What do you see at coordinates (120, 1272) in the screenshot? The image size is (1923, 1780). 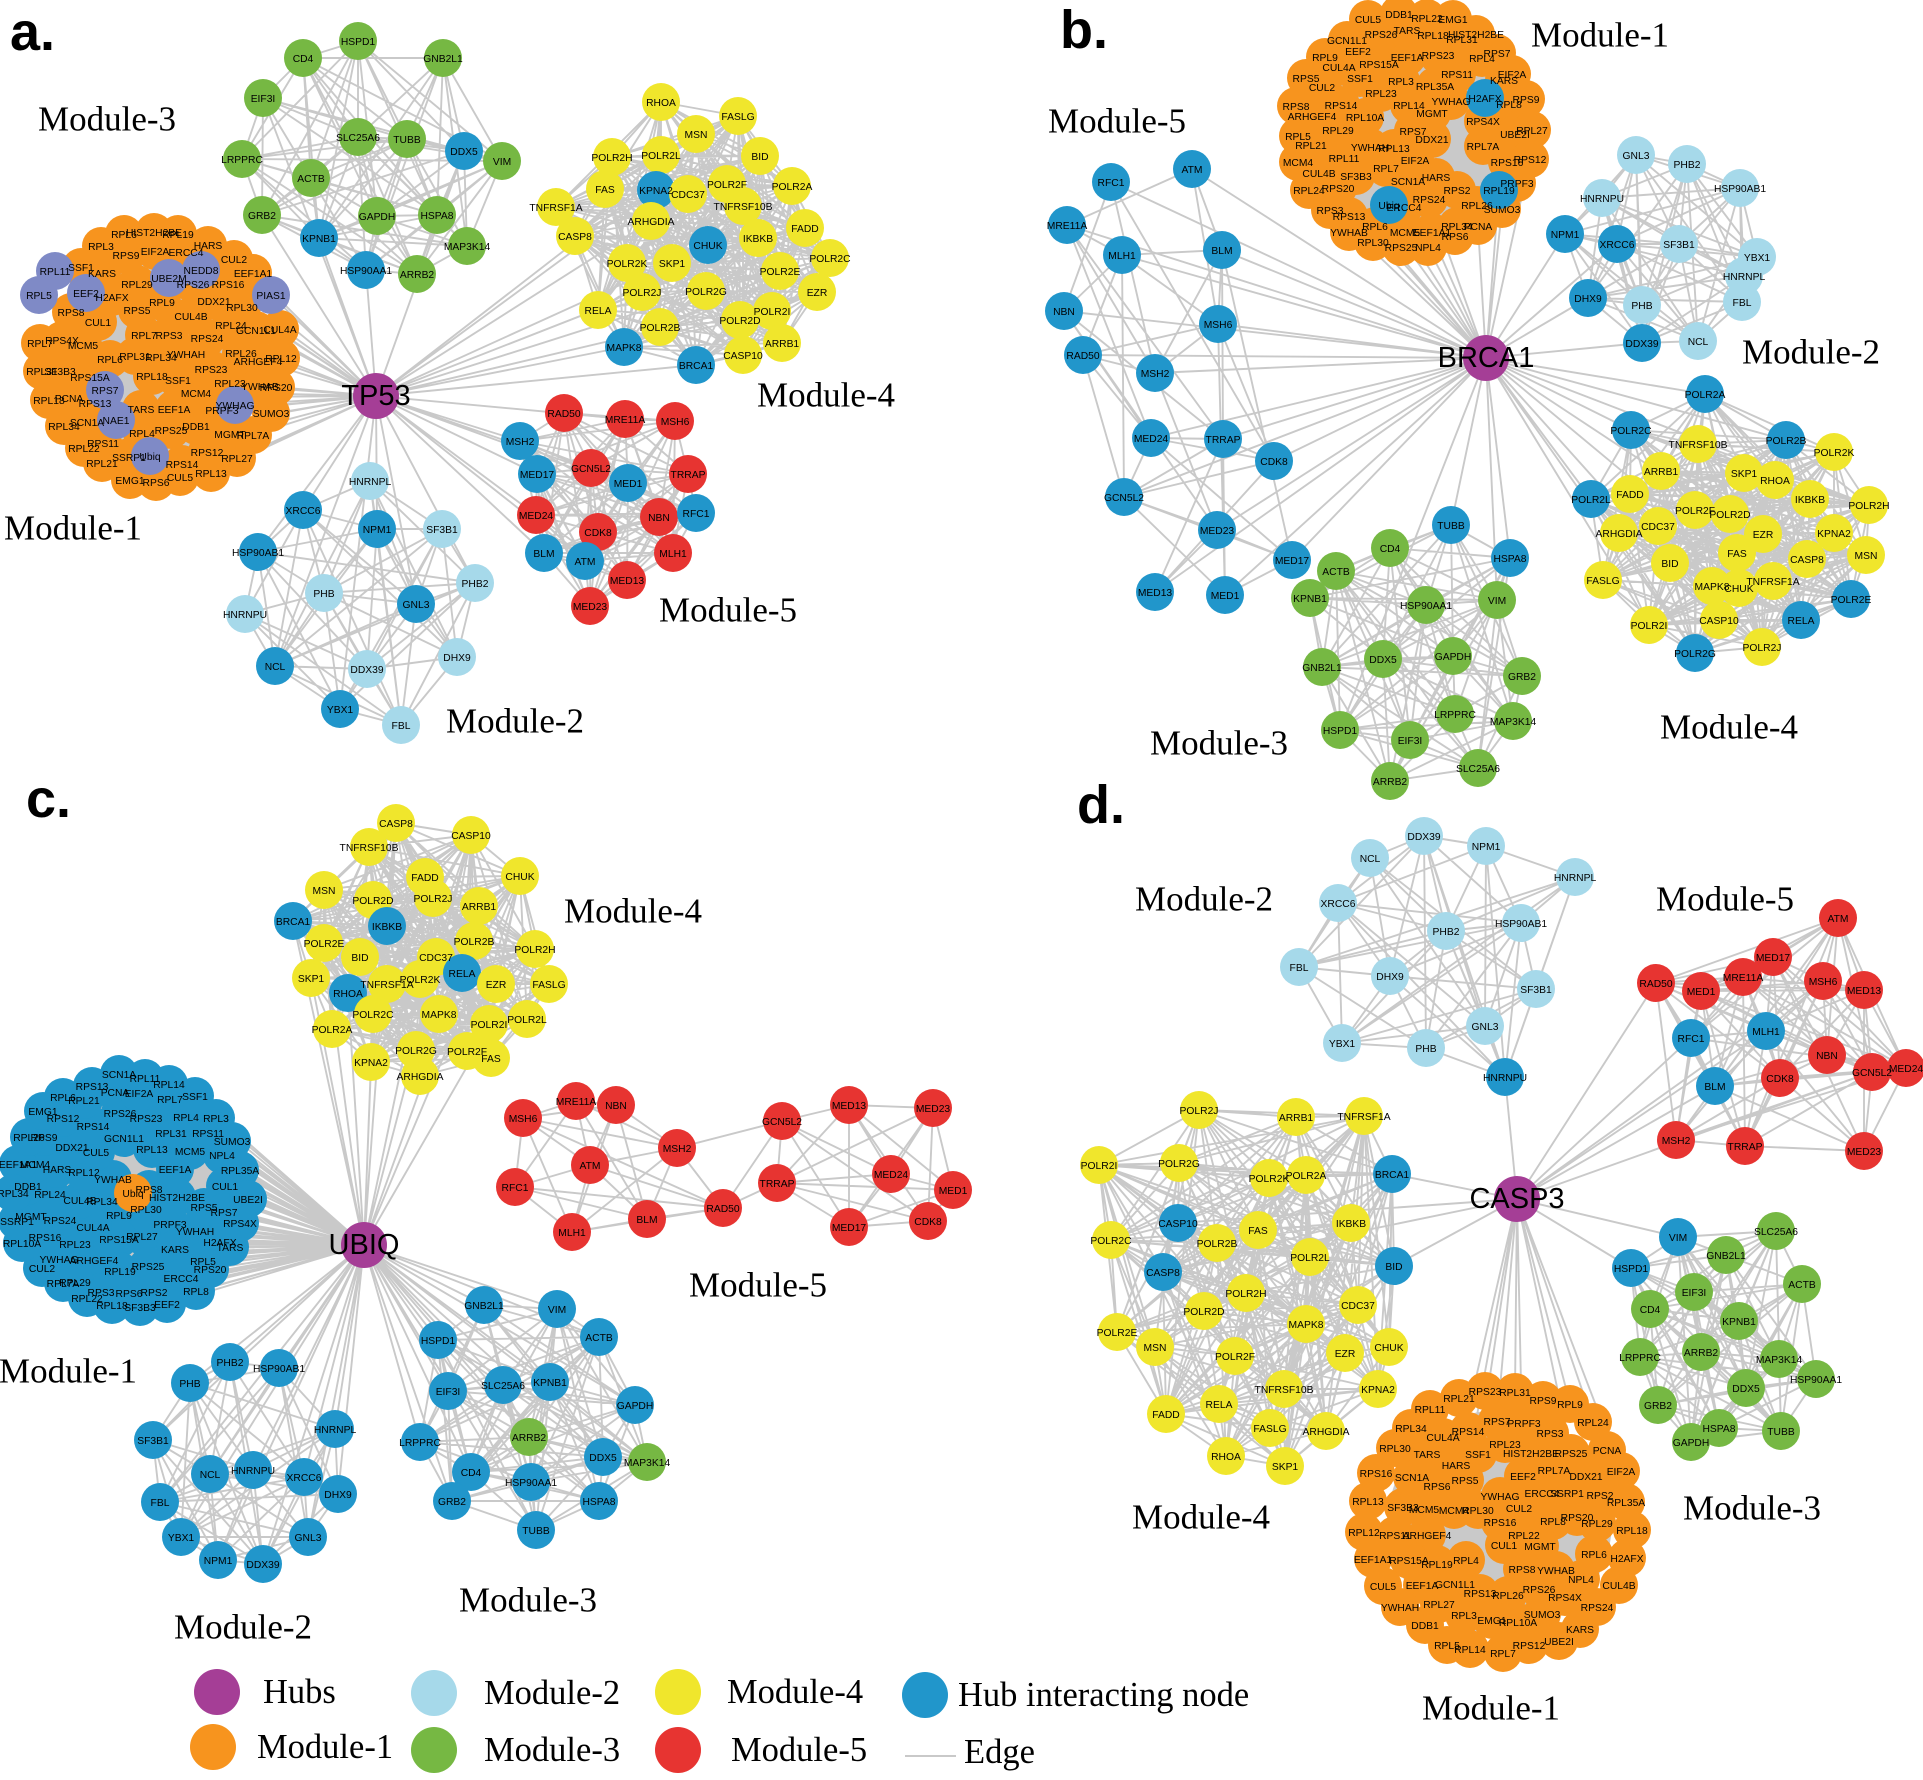 I see `svg-text: RPL19` at bounding box center [120, 1272].